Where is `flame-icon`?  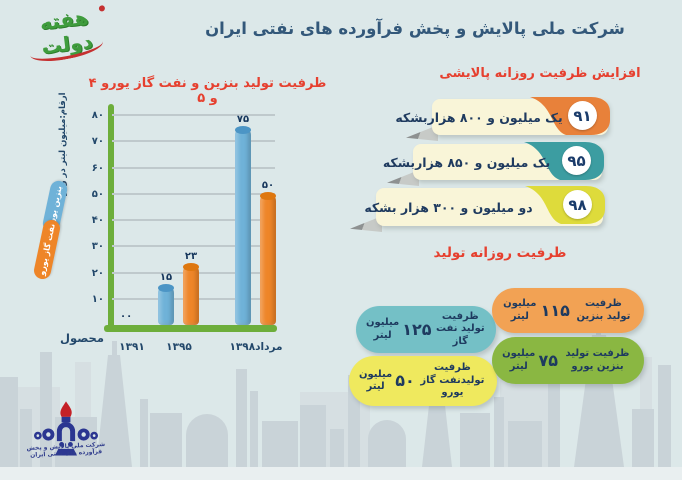 flame-icon is located at coordinates (66, 409).